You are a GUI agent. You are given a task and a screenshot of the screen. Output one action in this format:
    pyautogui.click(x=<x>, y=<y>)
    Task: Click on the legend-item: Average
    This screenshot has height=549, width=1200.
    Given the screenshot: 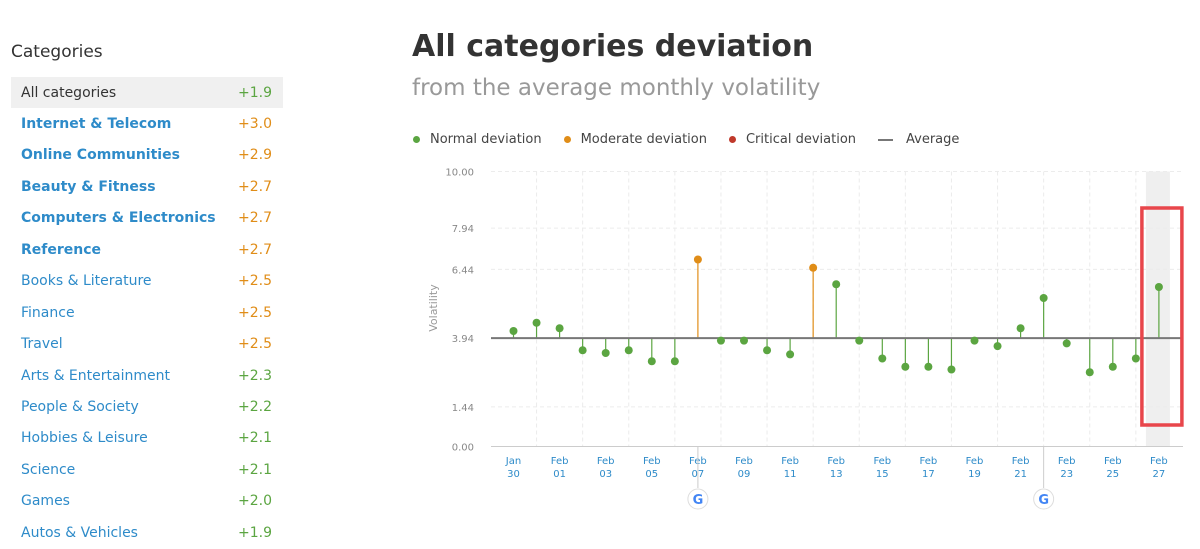 What is the action you would take?
    pyautogui.click(x=918, y=139)
    